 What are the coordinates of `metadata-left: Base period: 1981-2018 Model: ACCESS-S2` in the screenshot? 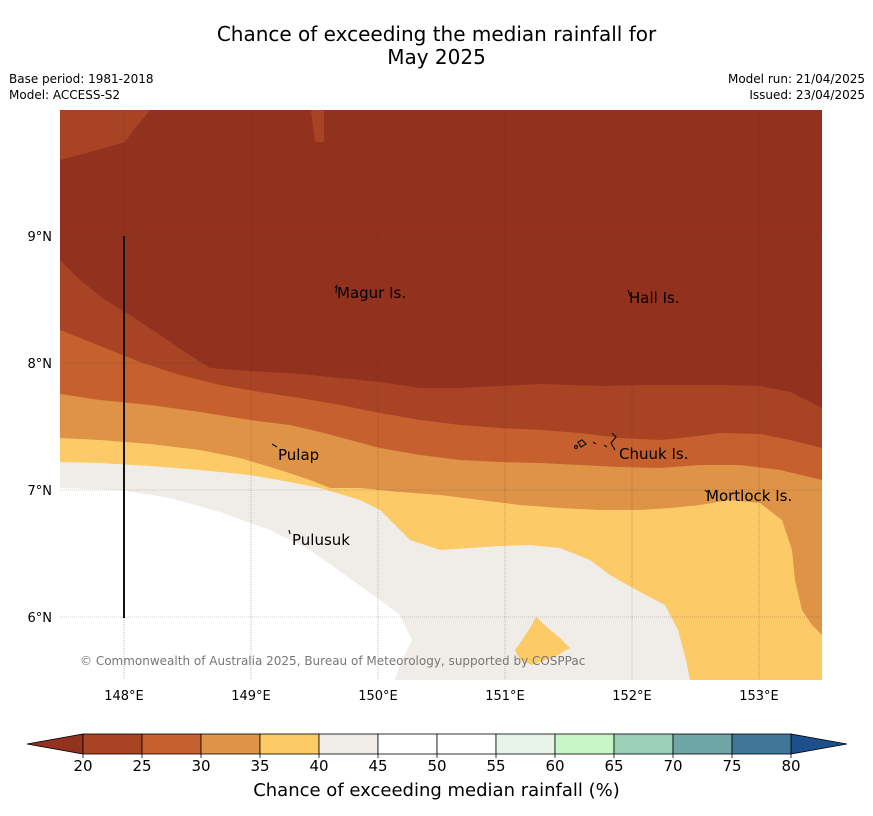 It's located at (81, 87).